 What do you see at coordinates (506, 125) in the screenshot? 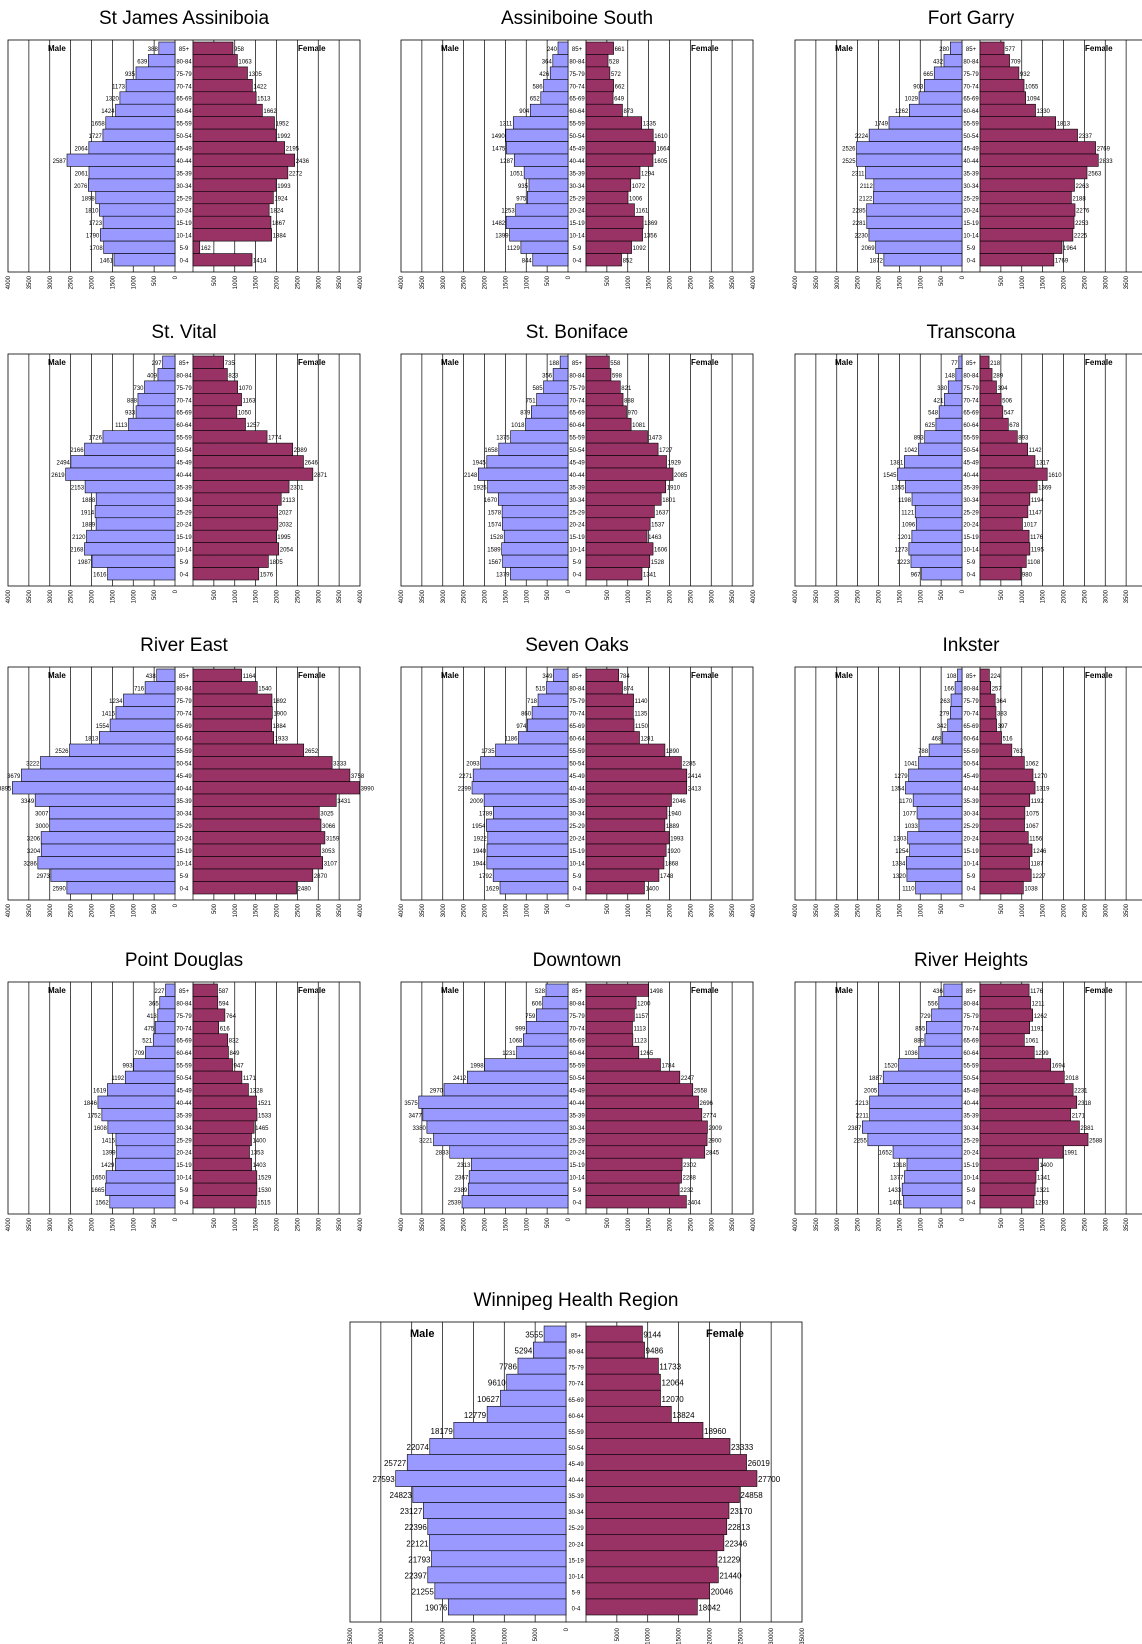
I see `value-label-male: 1311` at bounding box center [506, 125].